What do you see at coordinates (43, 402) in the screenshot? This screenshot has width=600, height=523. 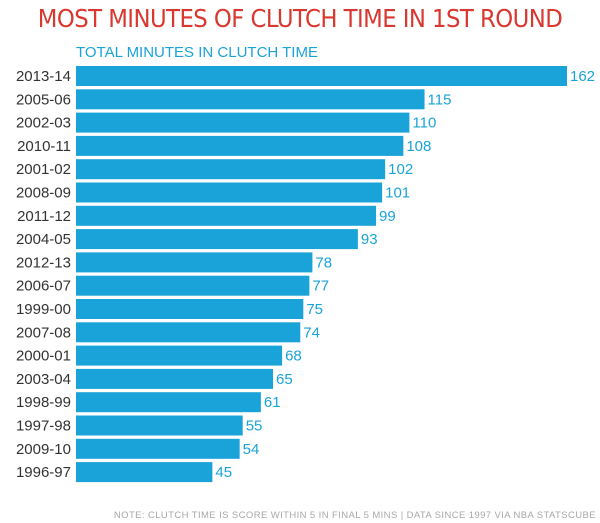 I see `category-label: 1998-99` at bounding box center [43, 402].